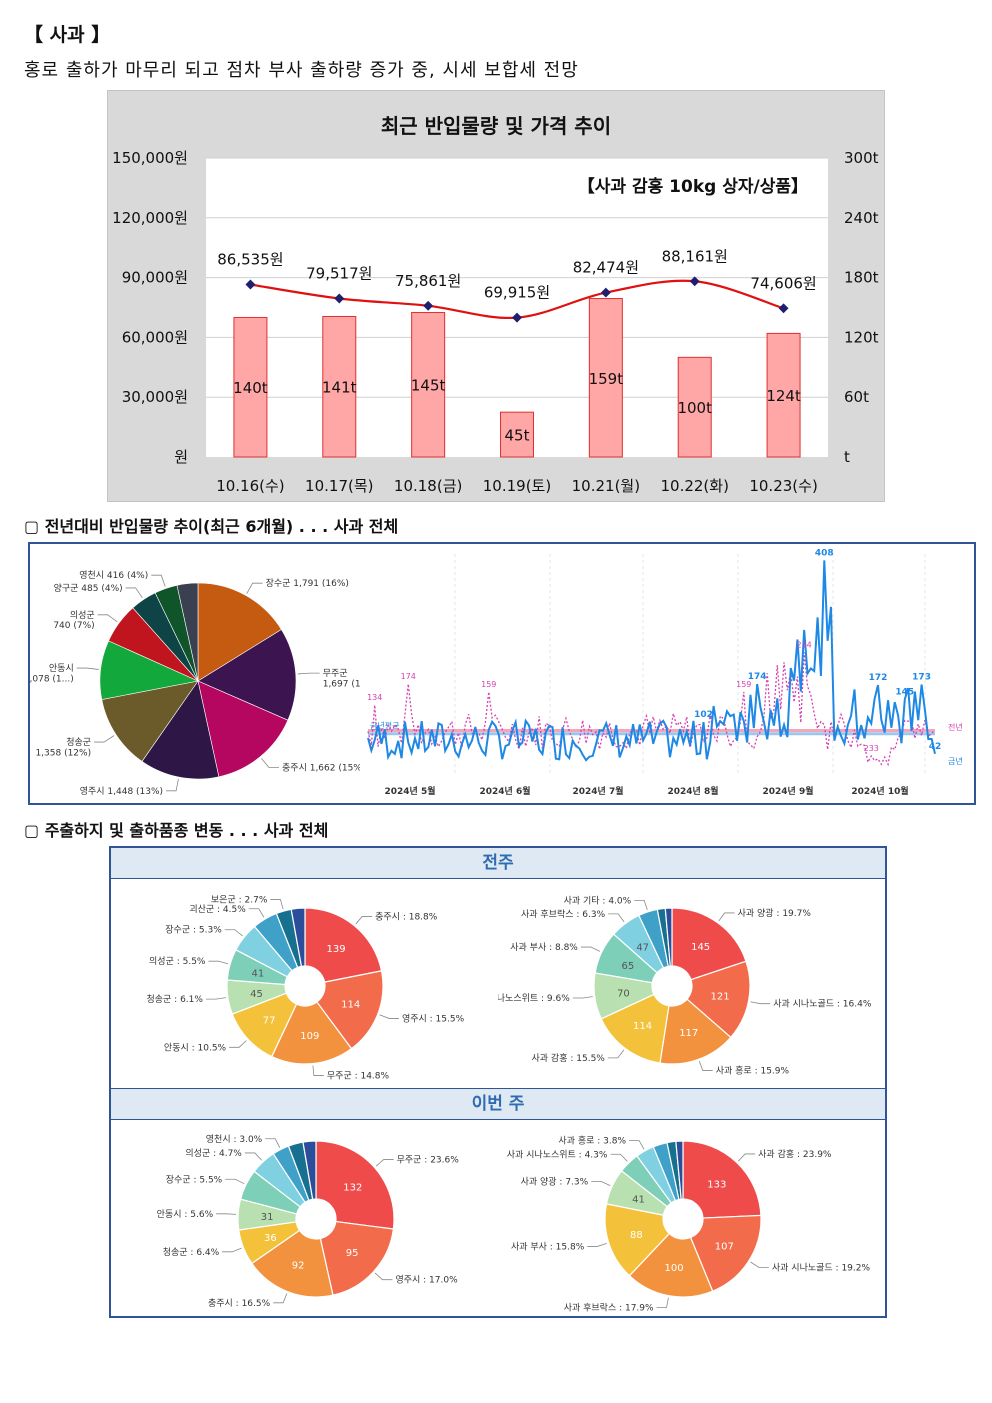 The width and height of the screenshot is (992, 1403). Describe the element at coordinates (193, 930) in the screenshot. I see `slice-label: 장수군 : 5.3%` at that location.